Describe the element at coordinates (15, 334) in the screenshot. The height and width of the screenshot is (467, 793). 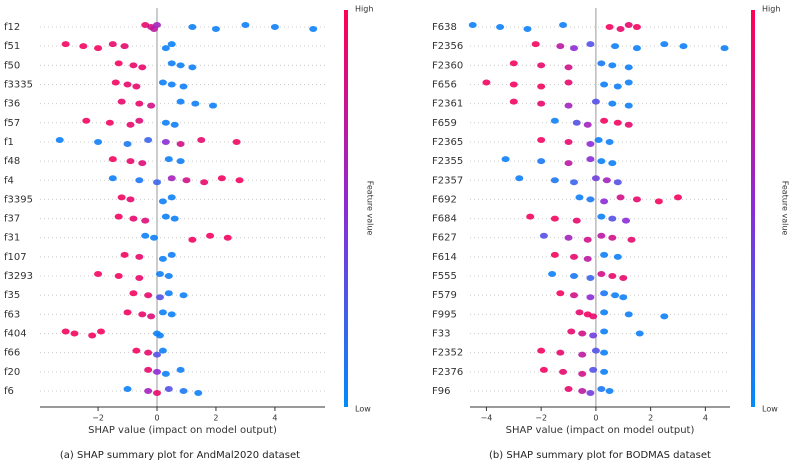
I see `y-tick-label: f404` at that location.